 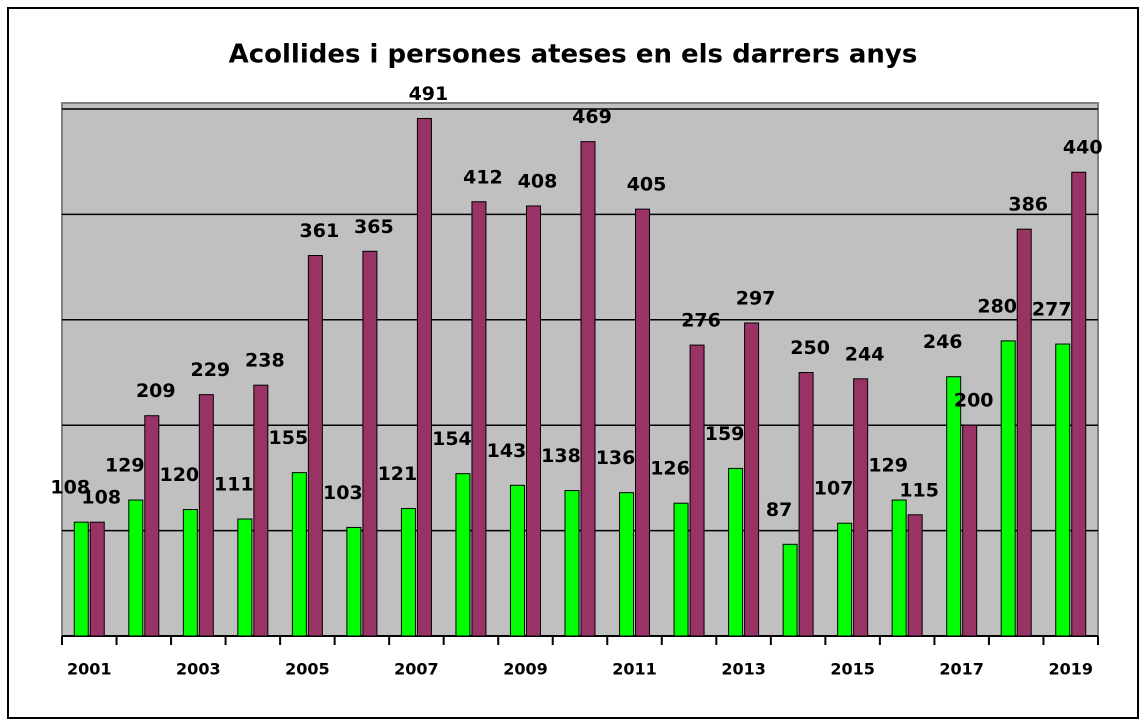 I want to click on data-label: 246, so click(x=943, y=342).